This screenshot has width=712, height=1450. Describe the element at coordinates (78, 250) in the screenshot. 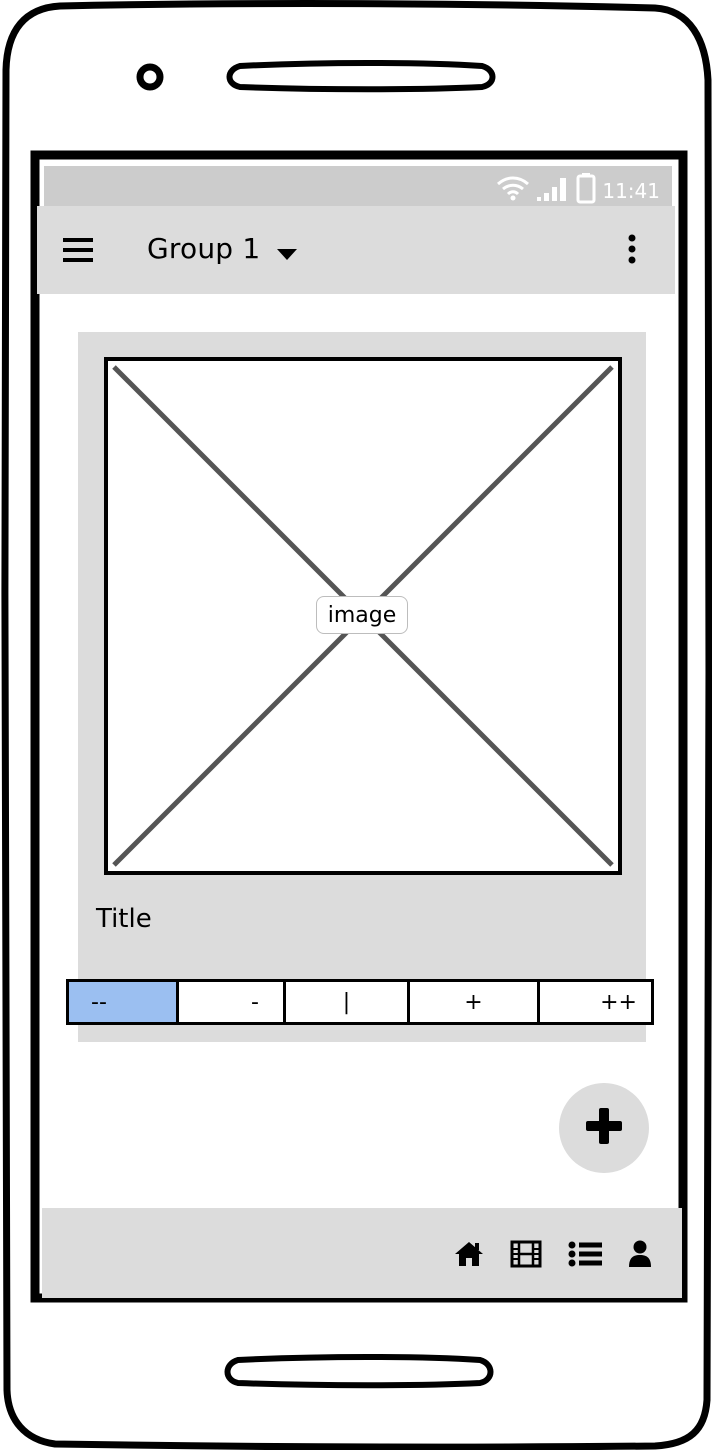

I see `menu-icon` at that location.